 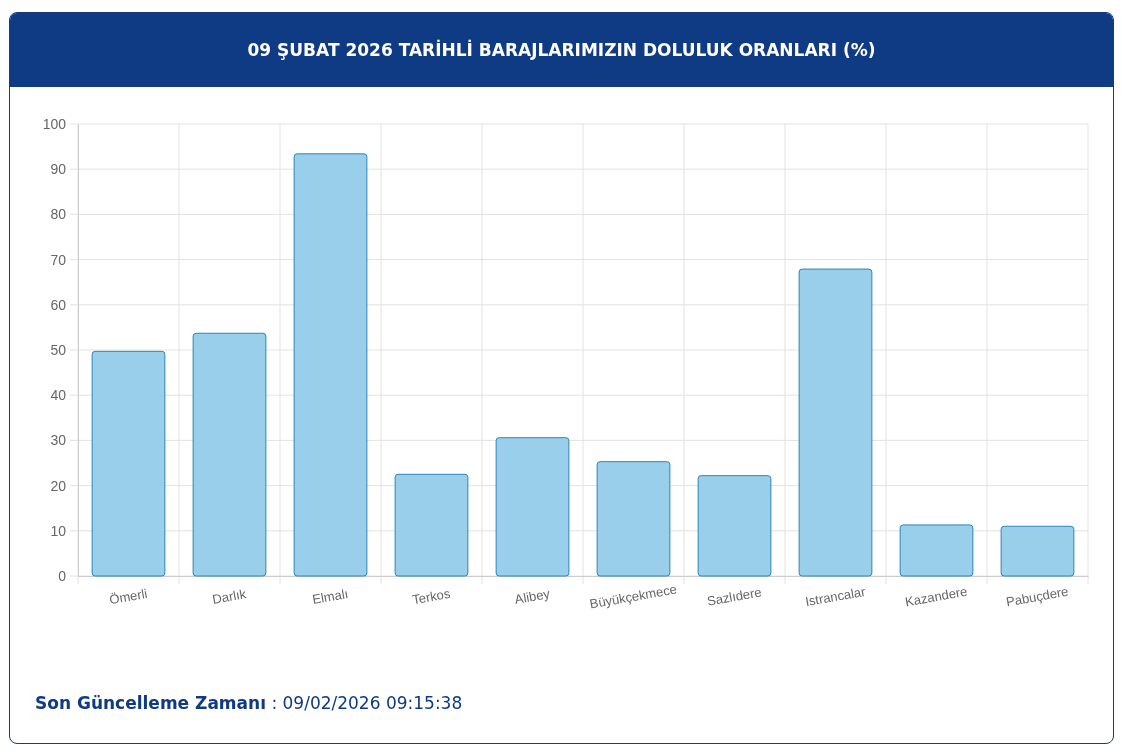 What do you see at coordinates (58, 395) in the screenshot?
I see `y-tick-label: 40` at bounding box center [58, 395].